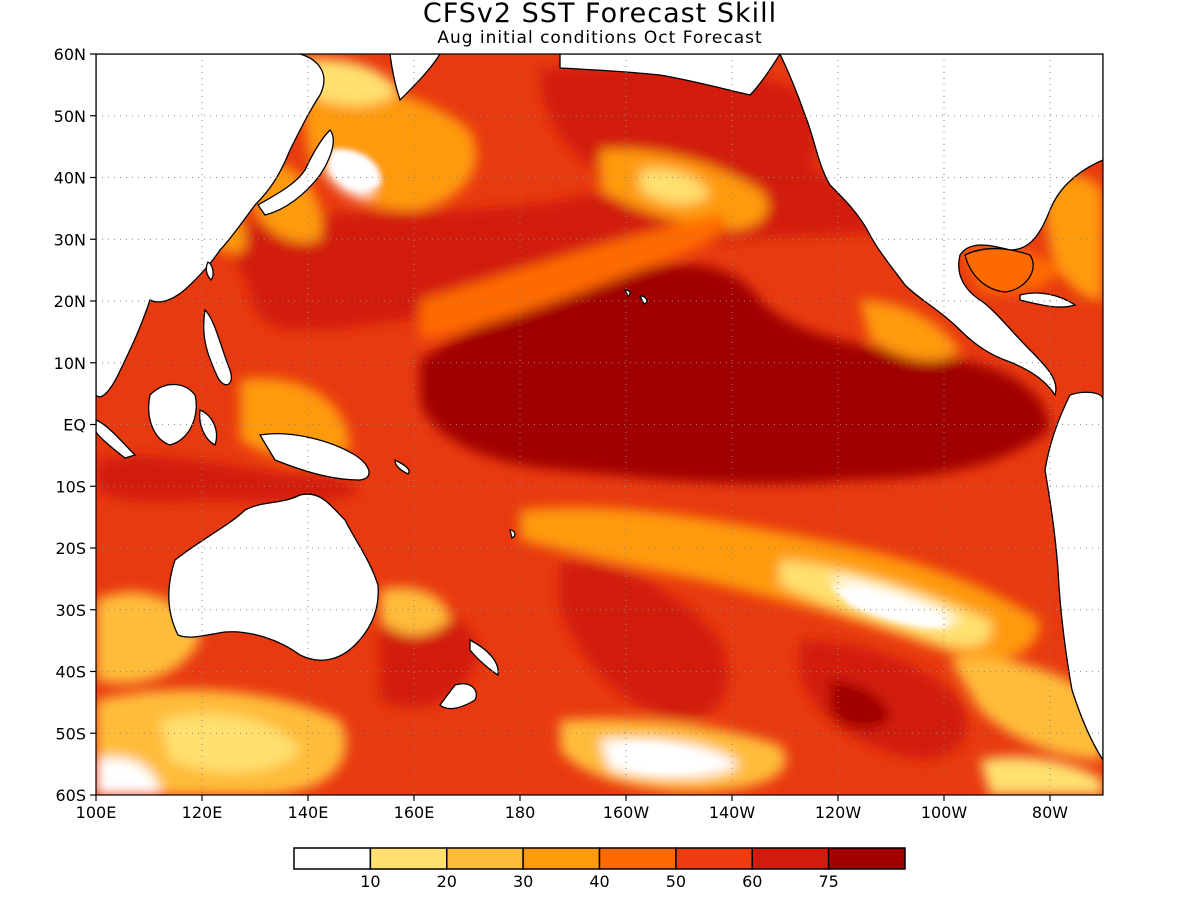 The height and width of the screenshot is (900, 1200). What do you see at coordinates (70, 486) in the screenshot?
I see `lat-tick-label: 10S` at bounding box center [70, 486].